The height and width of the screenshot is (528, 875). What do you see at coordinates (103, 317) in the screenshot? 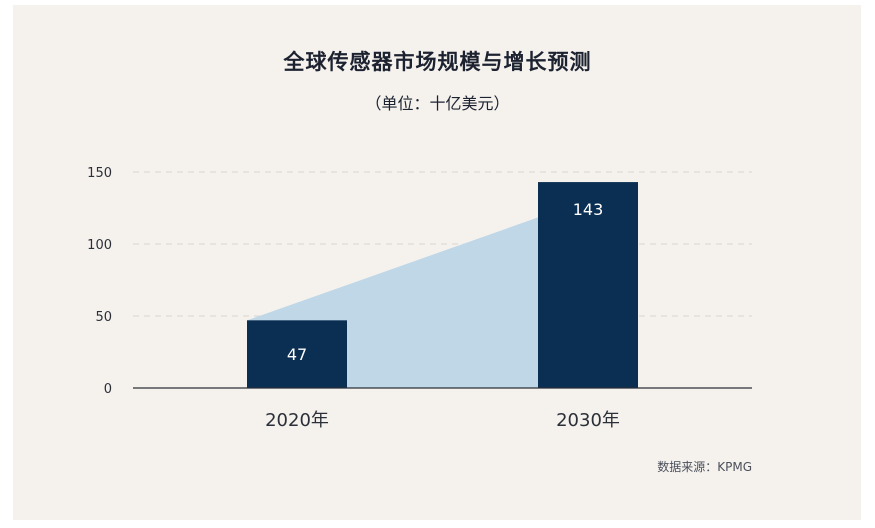
I see `y-tick-label: 50` at bounding box center [103, 317].